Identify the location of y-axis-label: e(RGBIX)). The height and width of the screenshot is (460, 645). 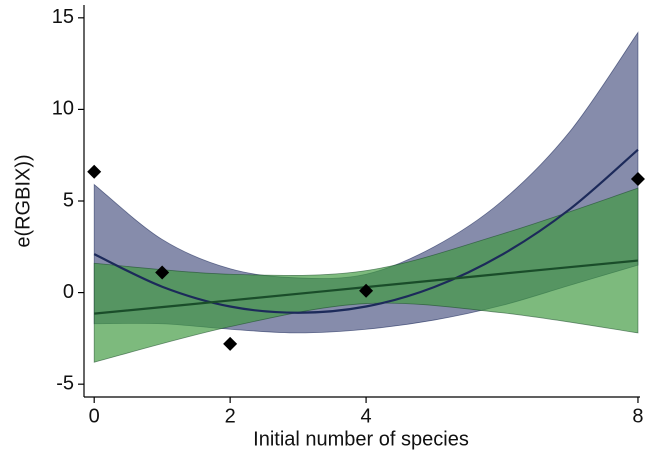
(23, 200).